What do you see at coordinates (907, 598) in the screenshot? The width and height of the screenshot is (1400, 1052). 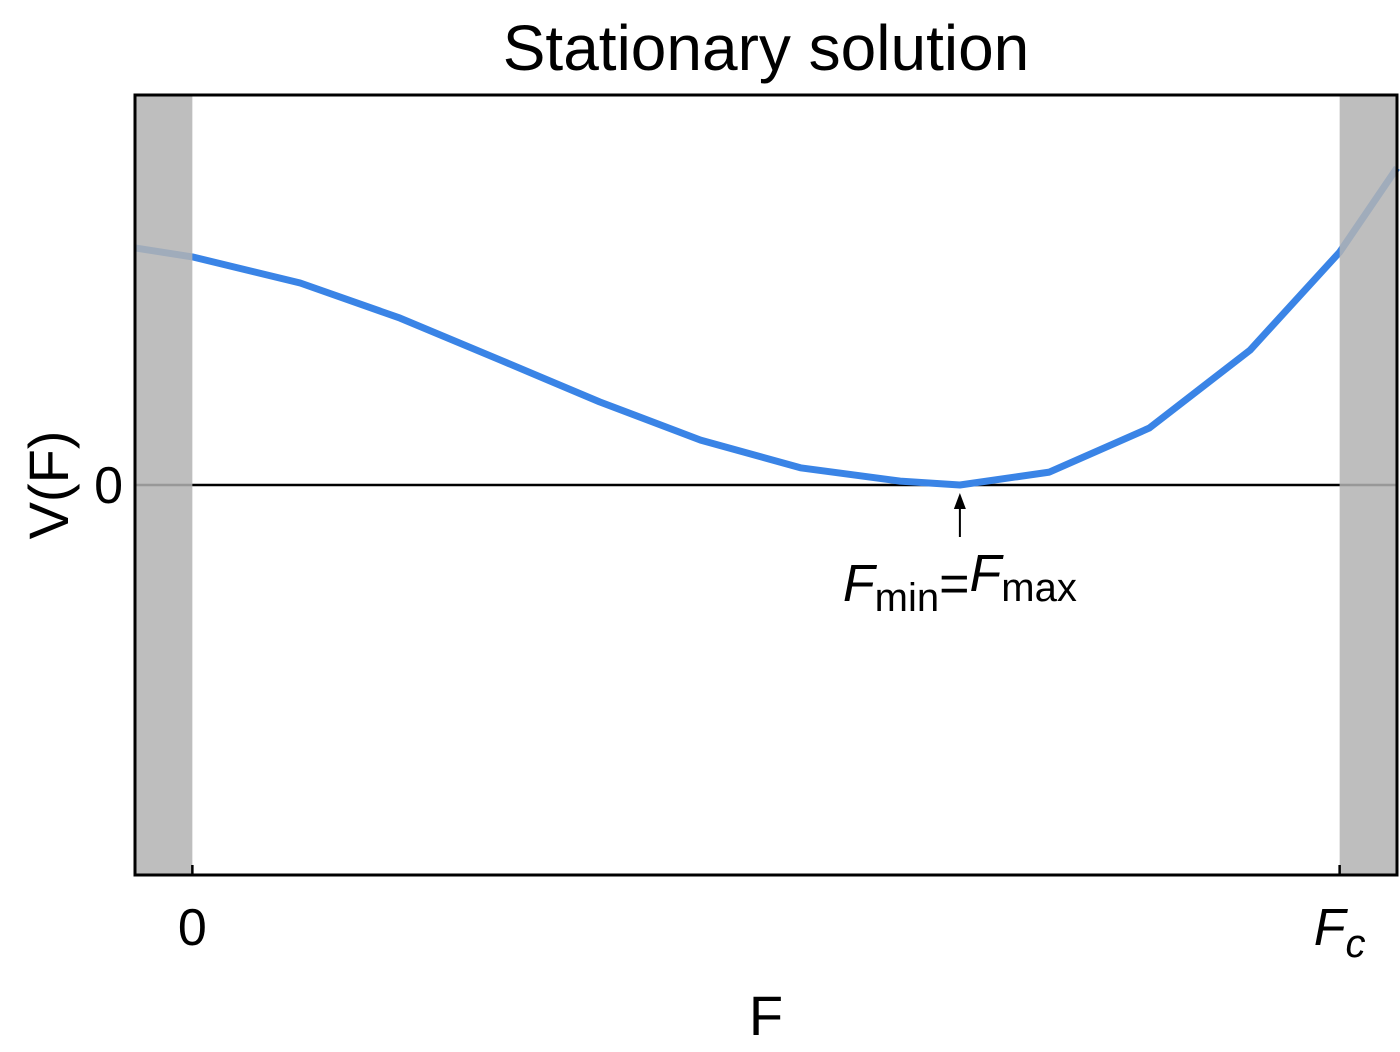 I see `annotation-part: min` at bounding box center [907, 598].